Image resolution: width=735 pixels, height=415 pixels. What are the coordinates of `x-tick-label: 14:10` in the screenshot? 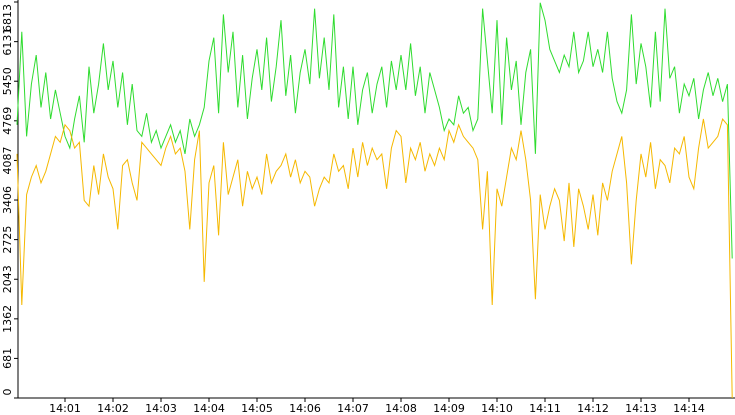 It's located at (497, 408).